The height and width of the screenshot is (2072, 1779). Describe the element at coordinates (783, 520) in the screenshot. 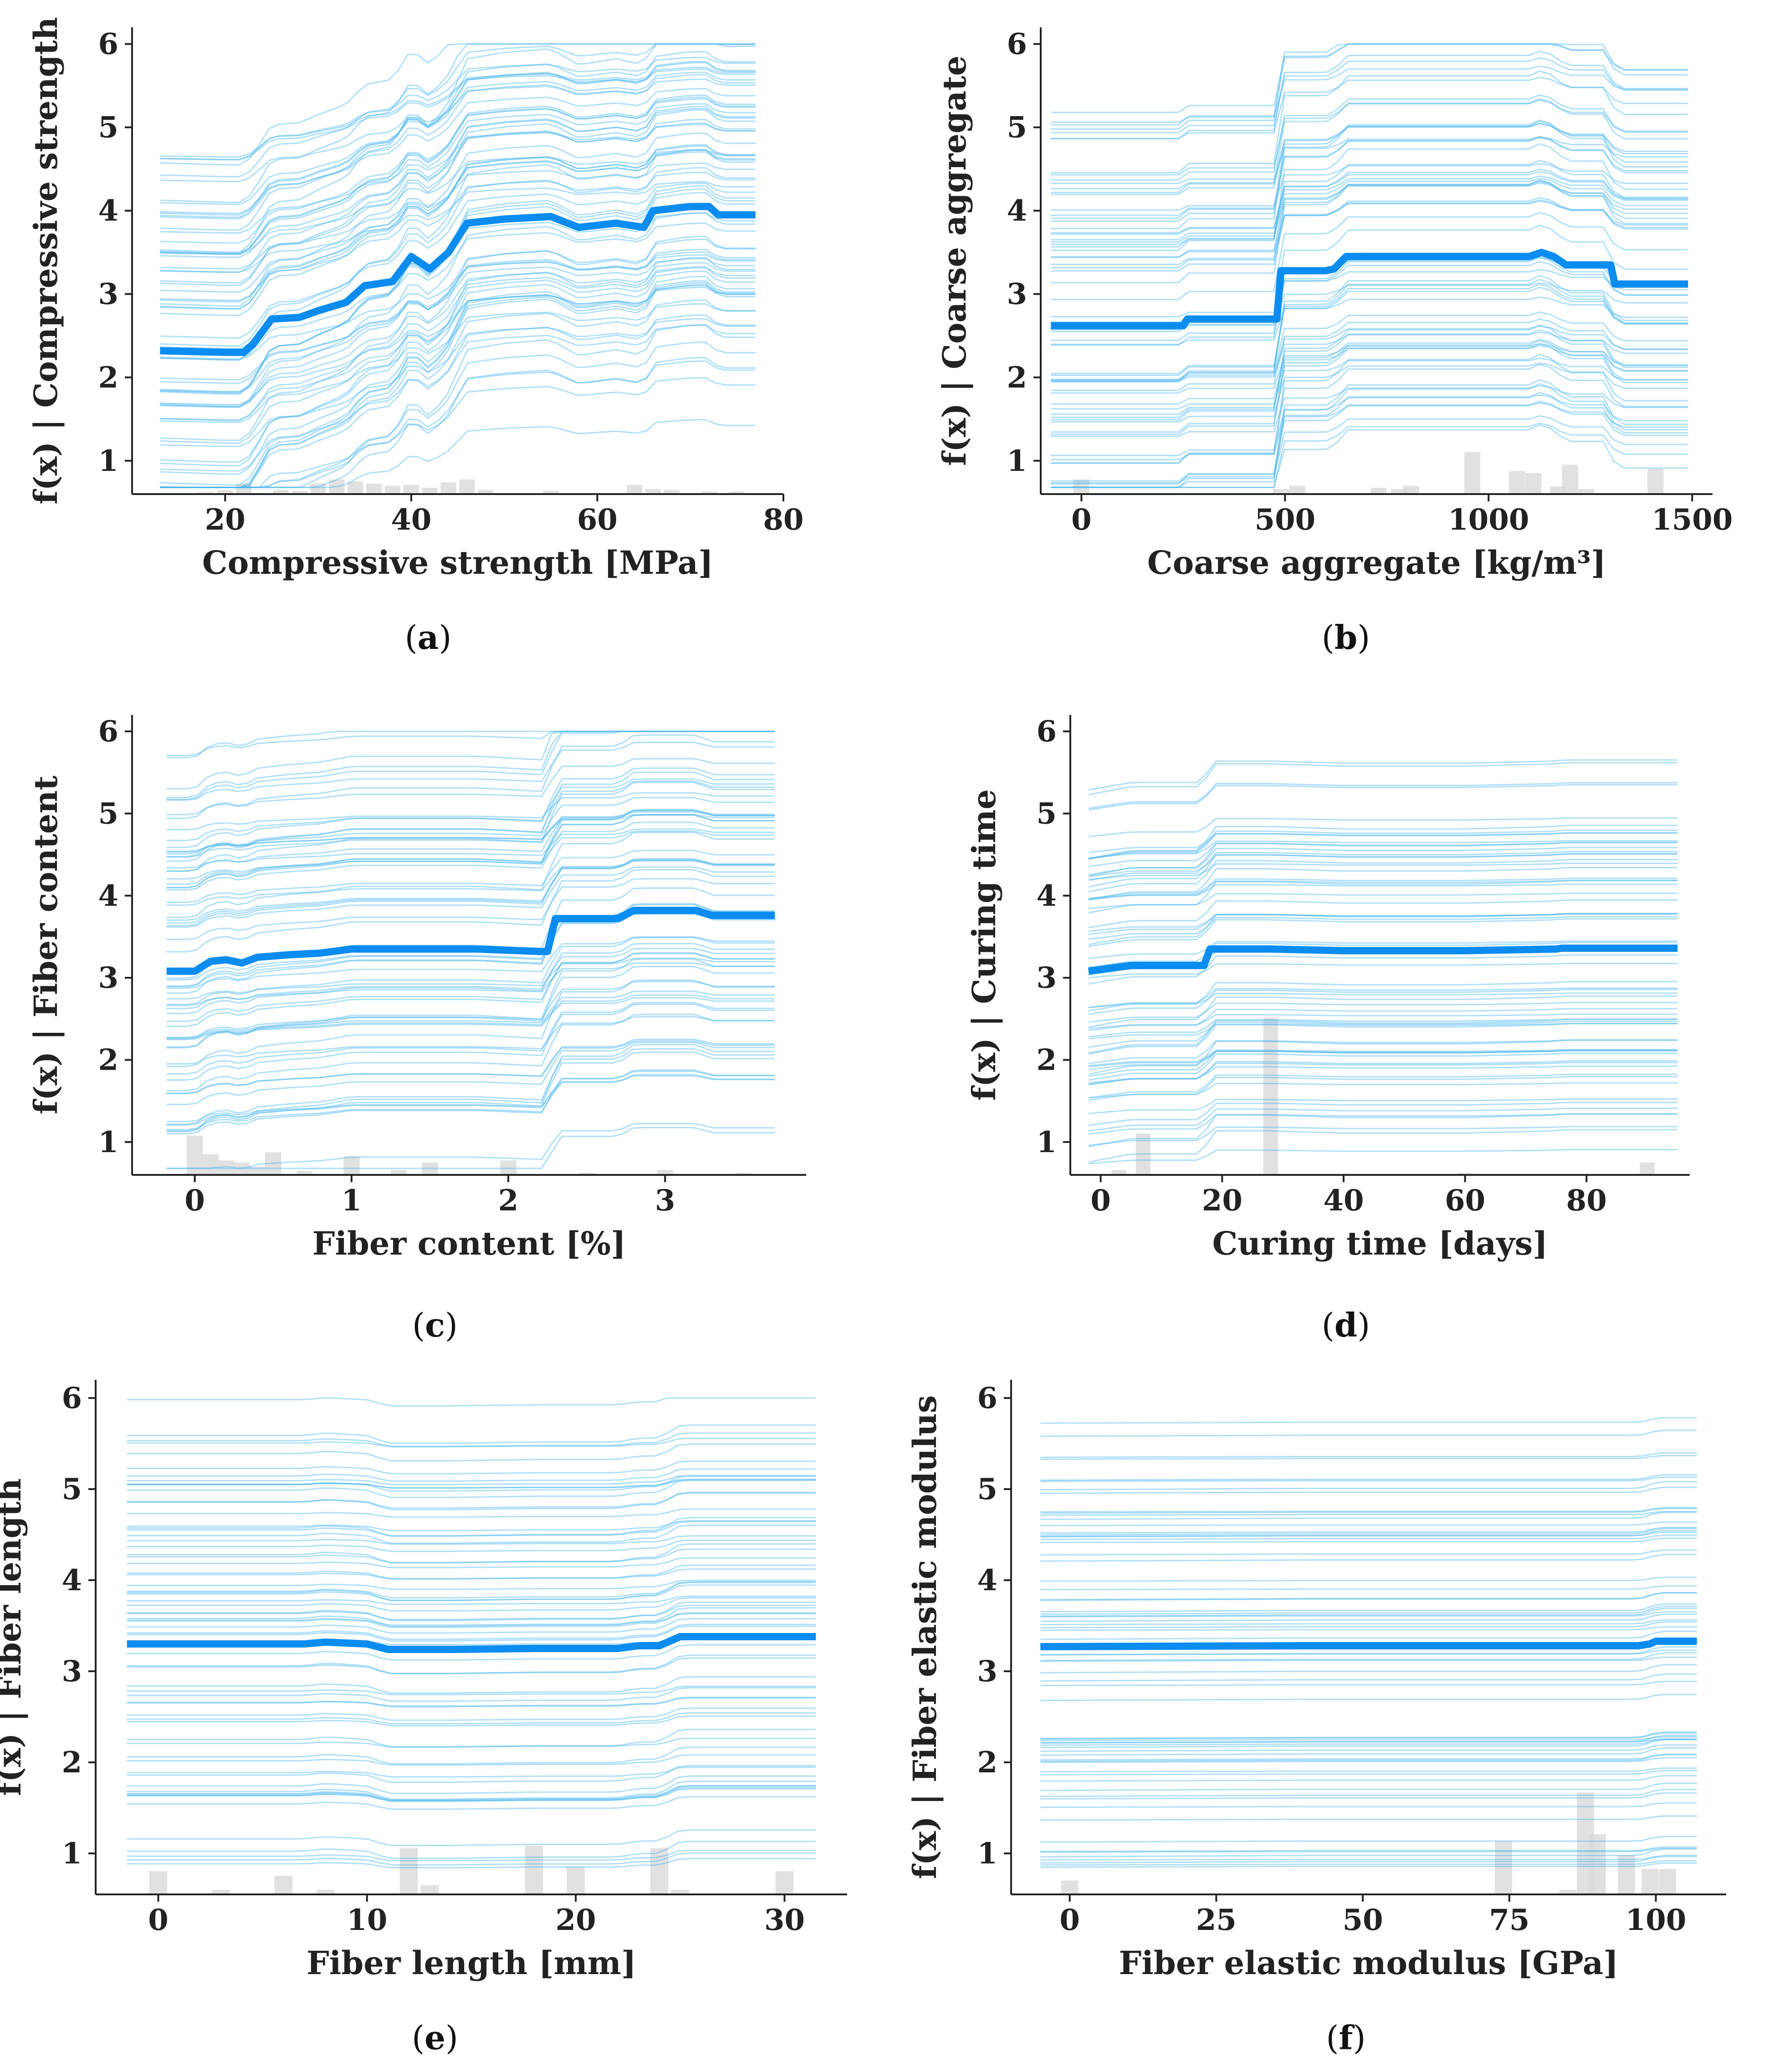

I see `x-tick-label: 80` at that location.